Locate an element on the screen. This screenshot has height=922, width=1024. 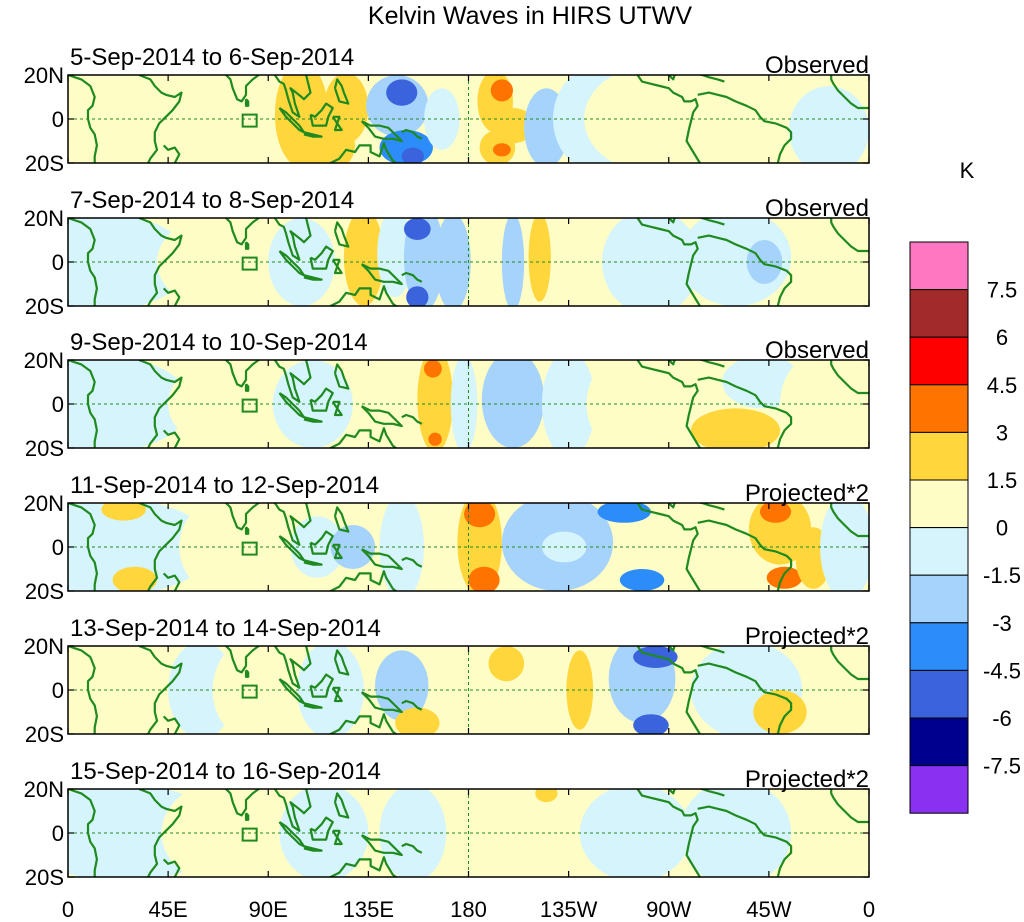
x-axis: 0 45E 90E 135E 180 135W 90W 45W 0 is located at coordinates (468, 909).